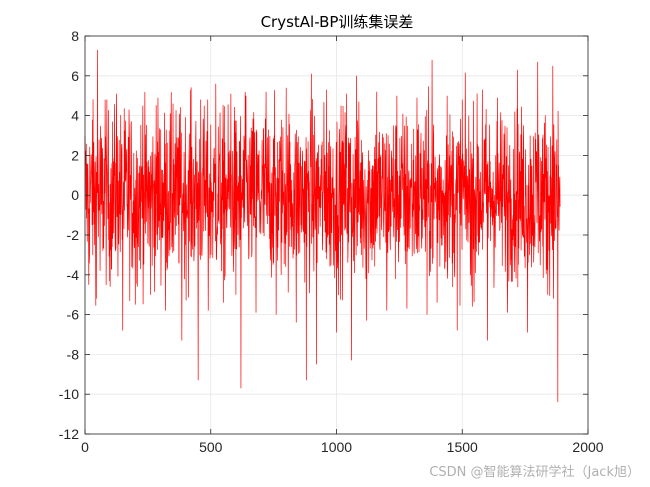  I want to click on y-tick-label: 0, so click(75, 195).